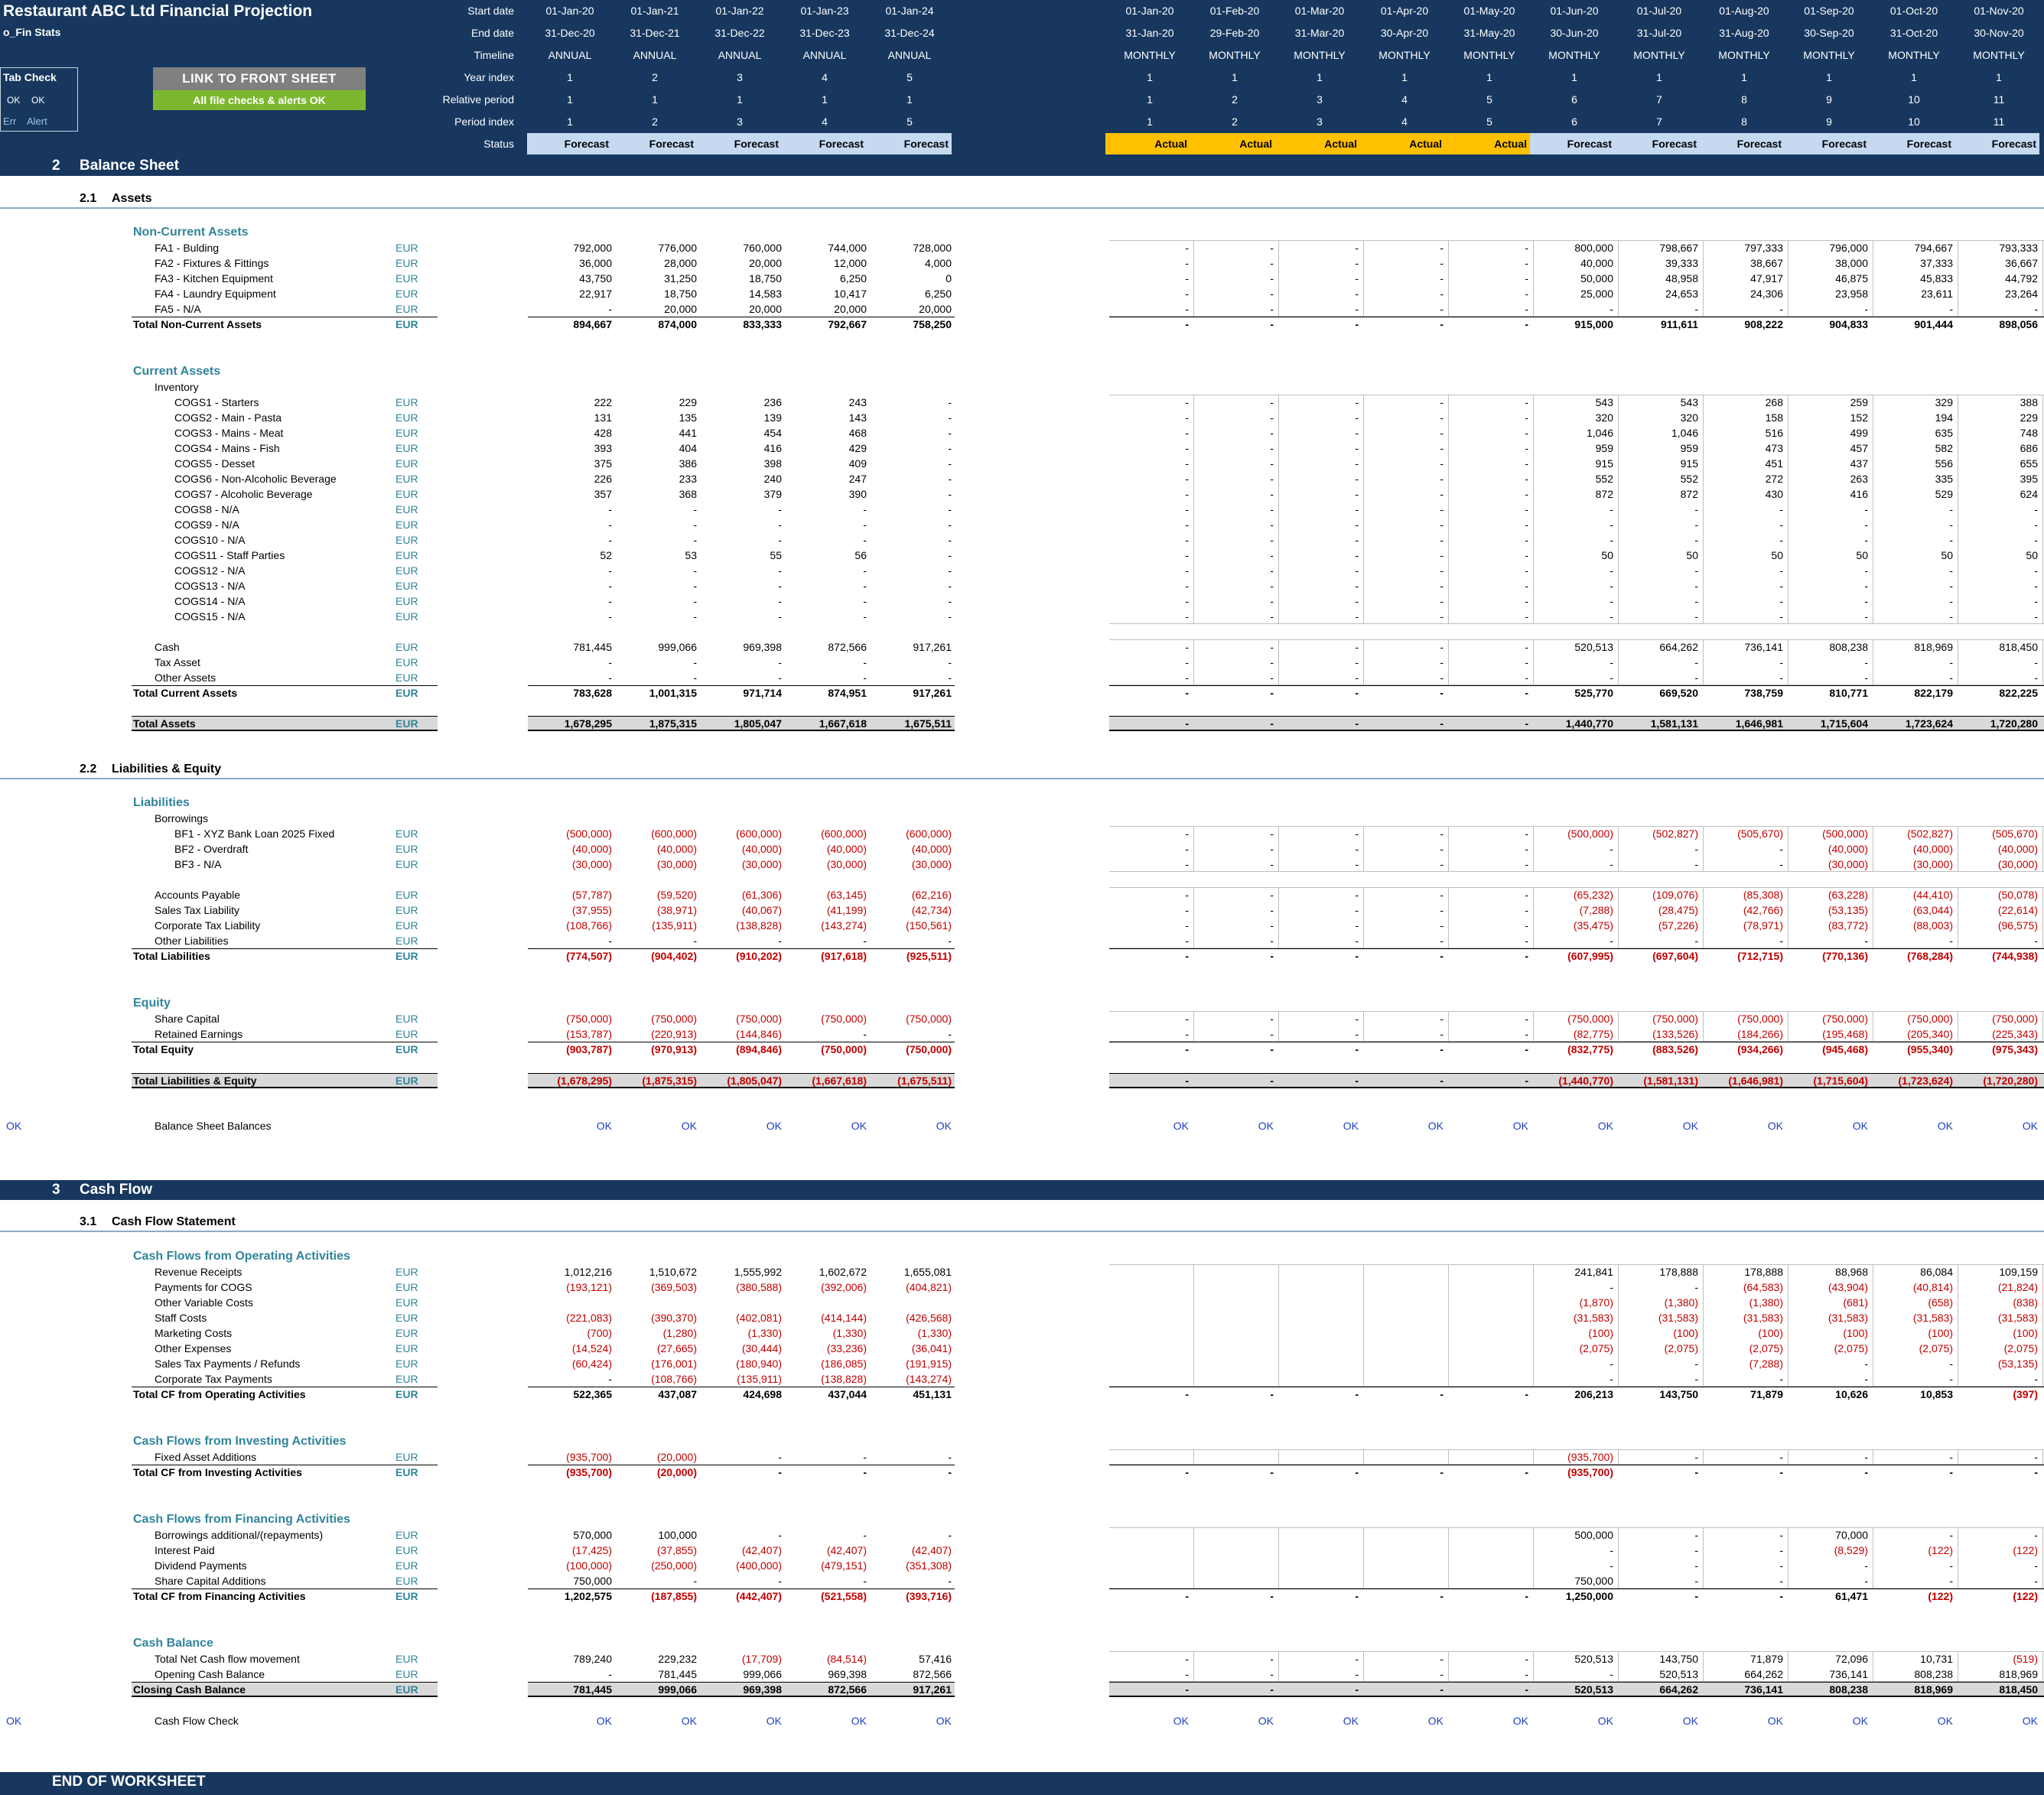 The image size is (2044, 1795). What do you see at coordinates (212, 263) in the screenshot?
I see `row-label: FA2 - Fixtures & Fittings` at bounding box center [212, 263].